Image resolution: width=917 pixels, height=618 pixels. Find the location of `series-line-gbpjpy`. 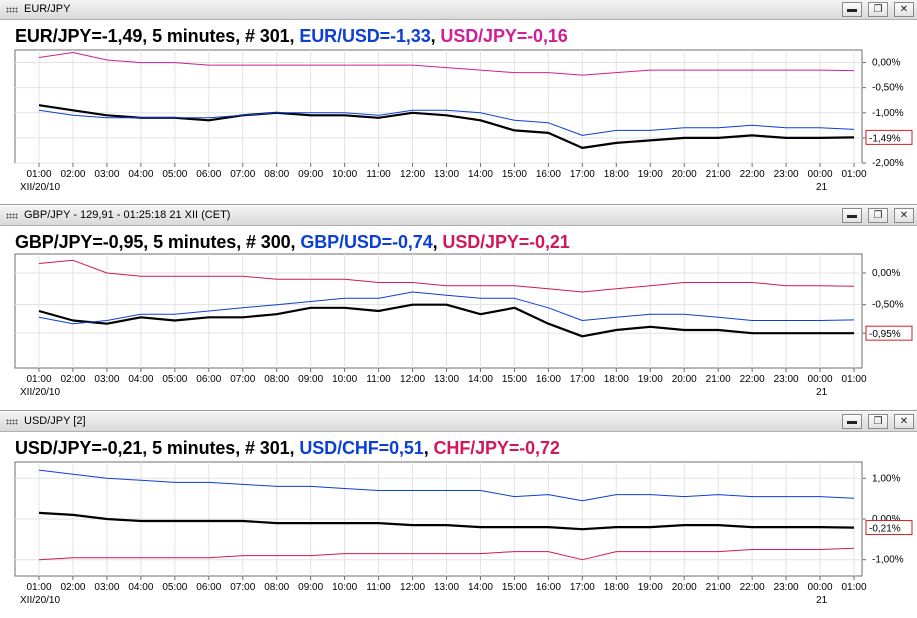

series-line-gbpjpy is located at coordinates (446, 320).